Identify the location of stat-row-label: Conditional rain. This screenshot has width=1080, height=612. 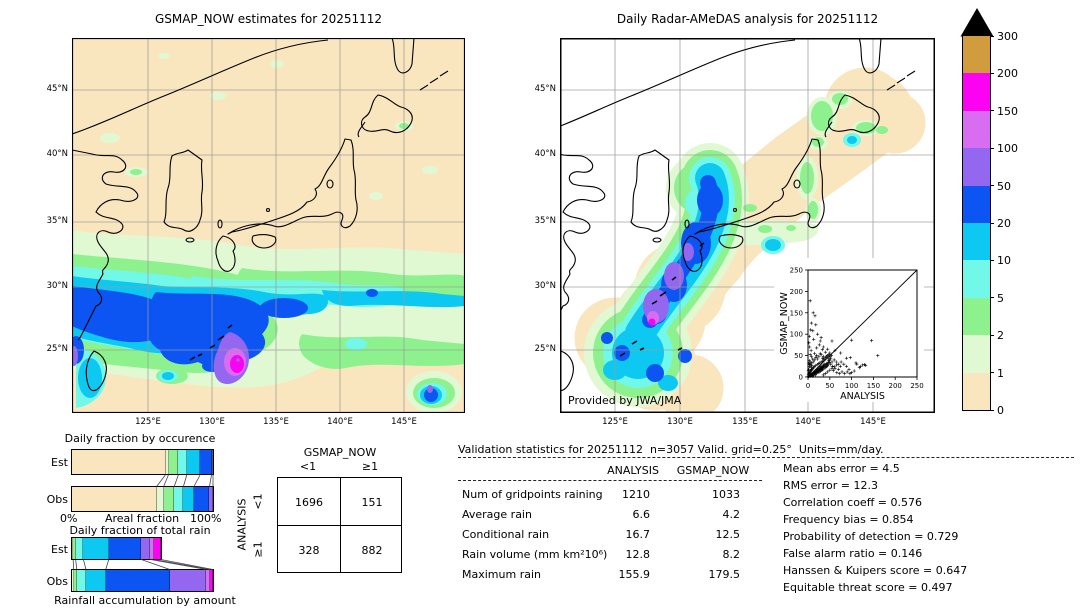
(506, 534).